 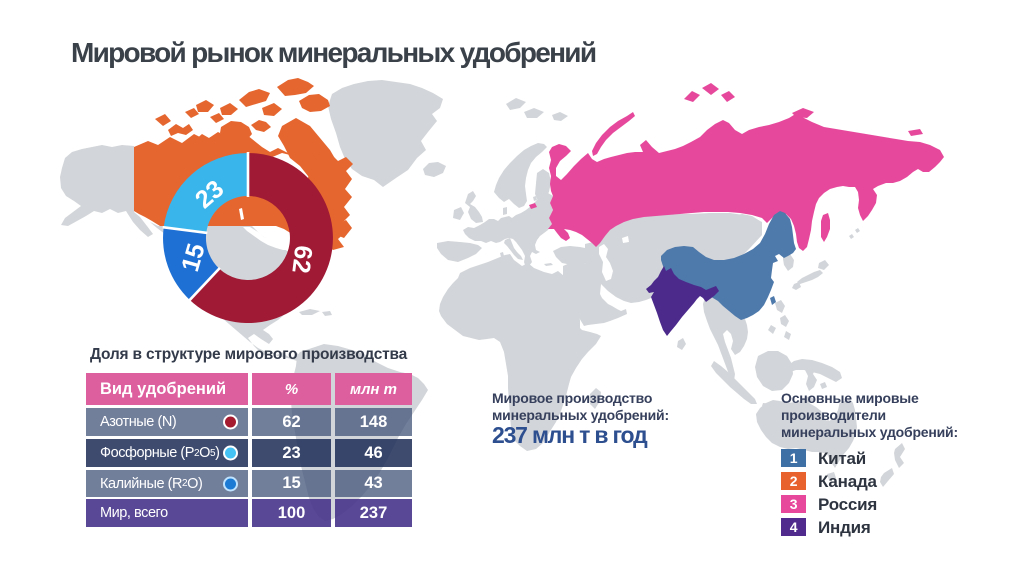 What do you see at coordinates (301, 259) in the screenshot?
I see `svg-text: 62` at bounding box center [301, 259].